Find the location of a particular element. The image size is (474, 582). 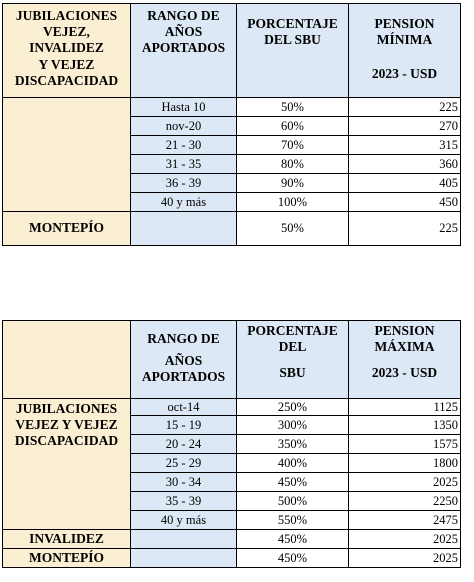

percent-cell: 400% is located at coordinates (292, 463).